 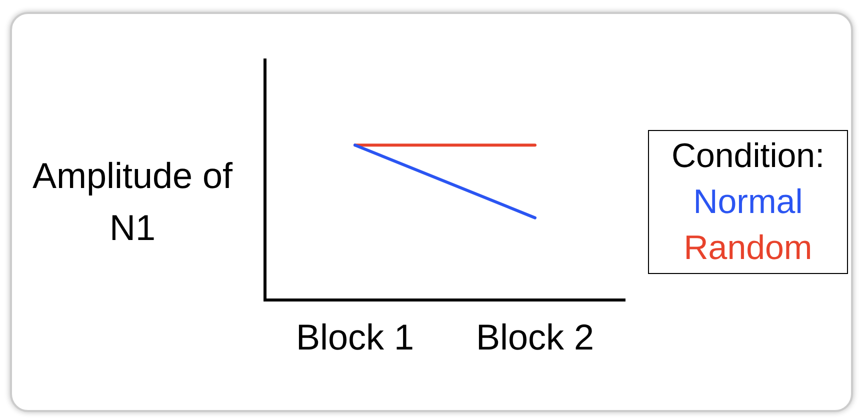 I want to click on x-tick-label: Block 2, so click(x=535, y=337).